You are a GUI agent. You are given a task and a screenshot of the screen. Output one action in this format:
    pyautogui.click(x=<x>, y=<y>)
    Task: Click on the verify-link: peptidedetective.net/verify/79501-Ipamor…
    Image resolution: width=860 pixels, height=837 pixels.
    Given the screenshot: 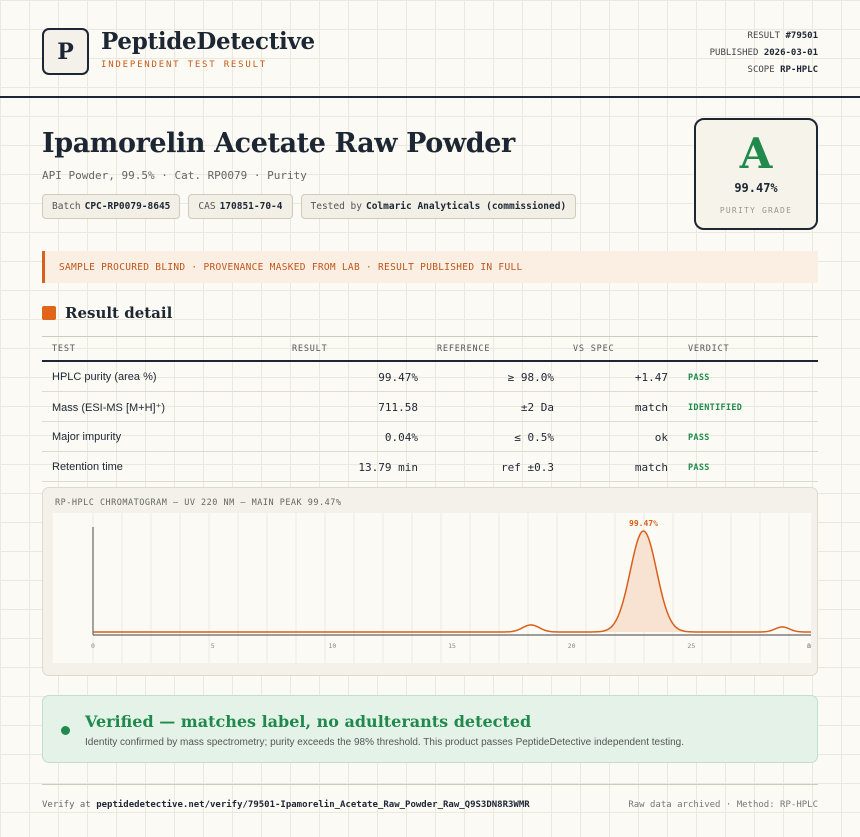 What is the action you would take?
    pyautogui.click(x=313, y=805)
    